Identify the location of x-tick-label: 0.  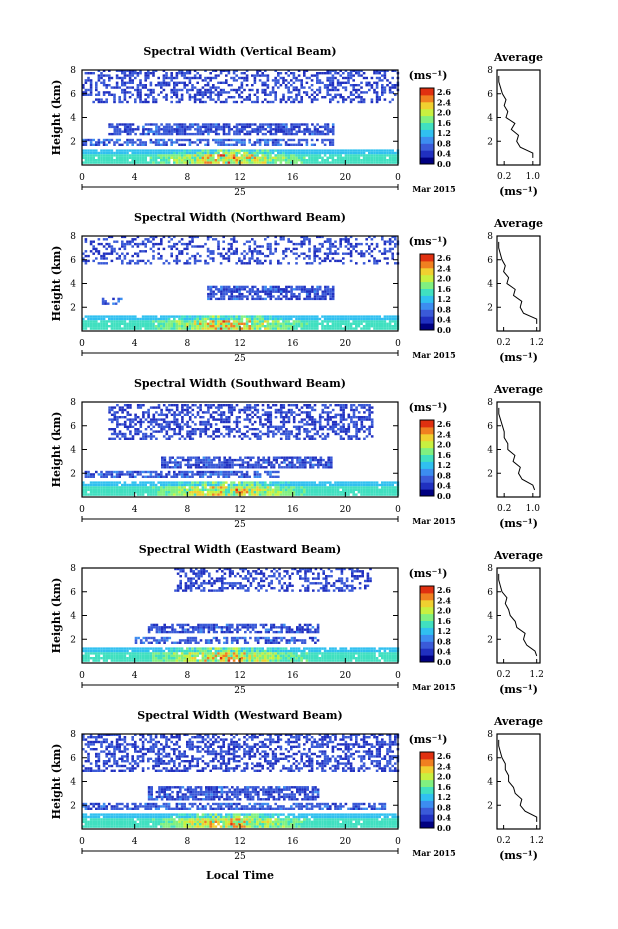
(398, 344).